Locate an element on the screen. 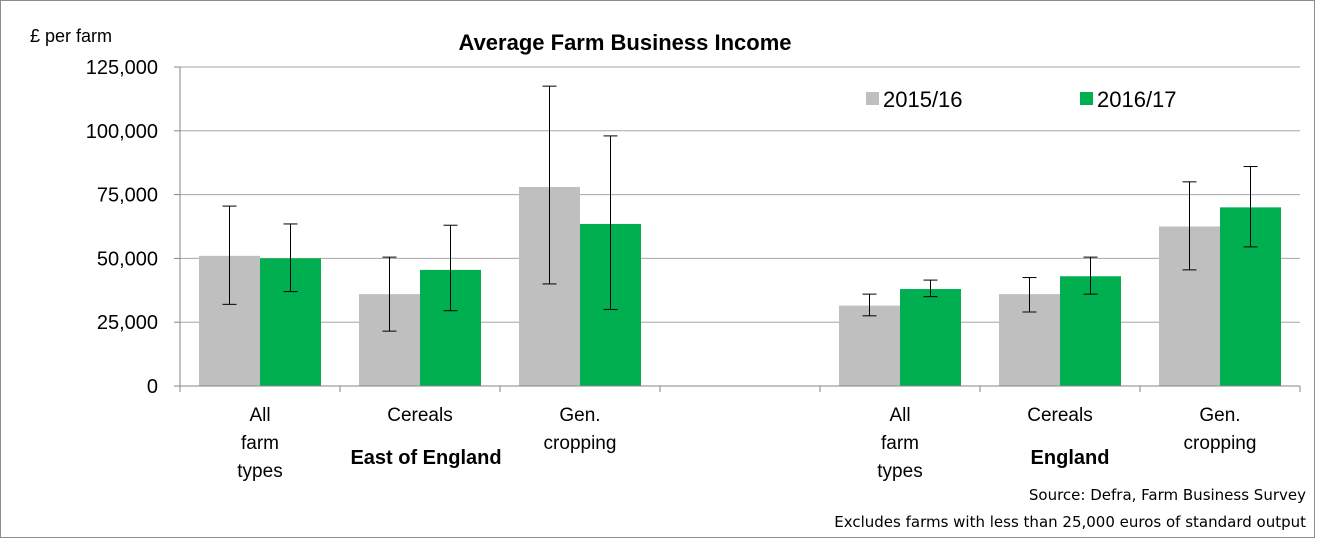 This screenshot has height=540, width=1317. y-tick-label: 75,000 is located at coordinates (127, 196).